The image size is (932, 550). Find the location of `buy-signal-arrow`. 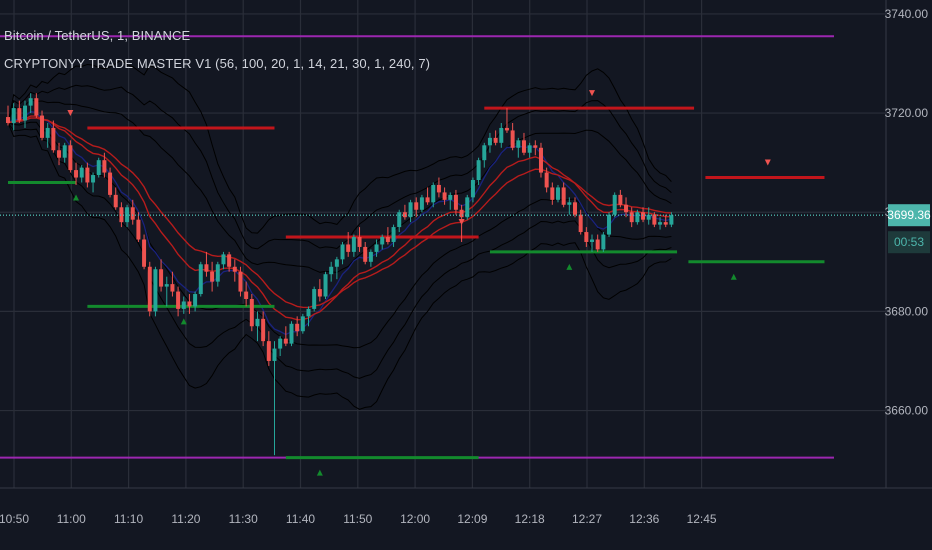

buy-signal-arrow is located at coordinates (319, 472).